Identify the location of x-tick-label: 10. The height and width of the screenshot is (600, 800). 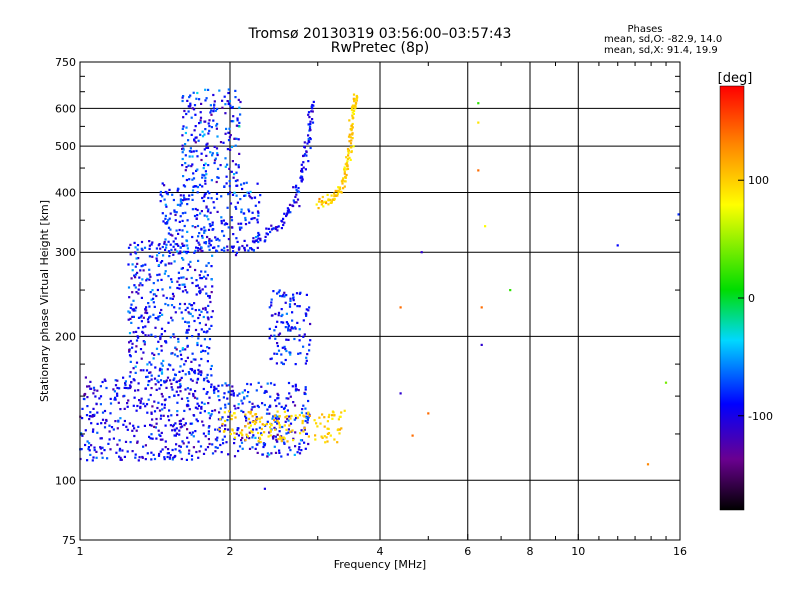
(578, 551).